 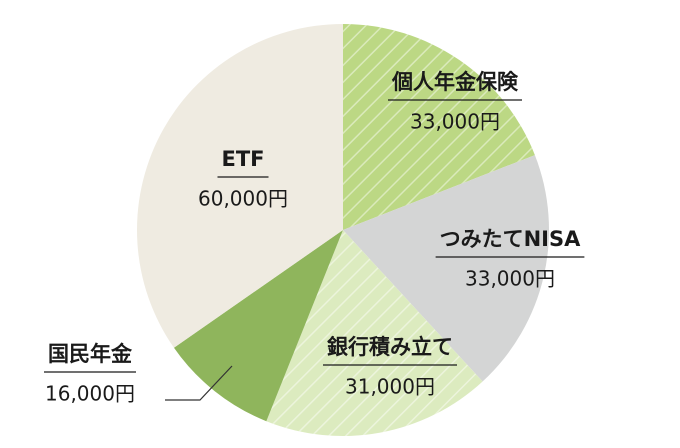 I want to click on slice-label: 国民年金, so click(x=90, y=354).